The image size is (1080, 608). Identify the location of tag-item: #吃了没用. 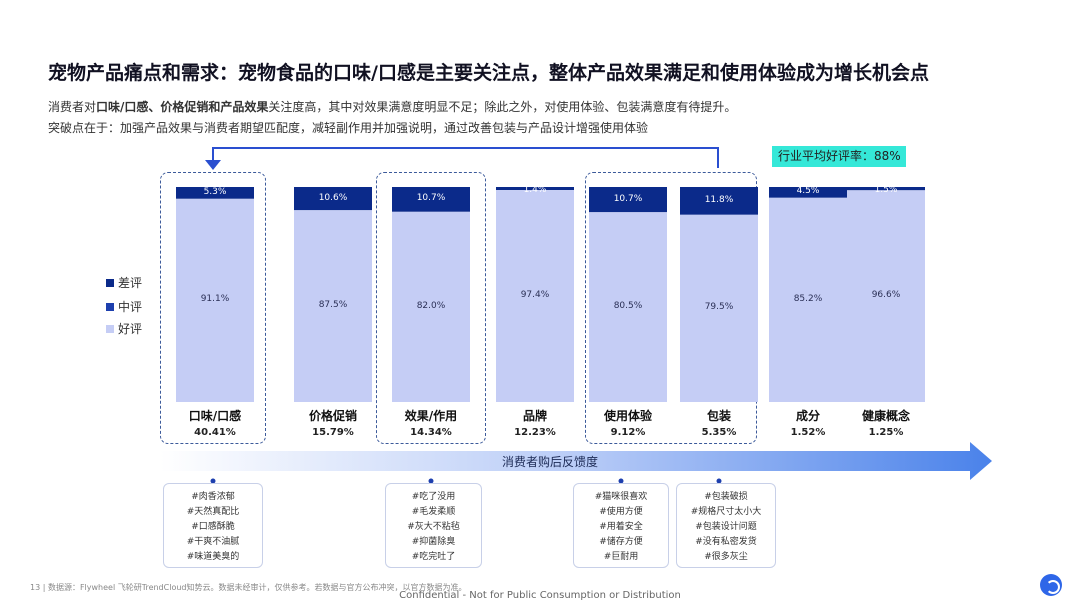
(433, 497).